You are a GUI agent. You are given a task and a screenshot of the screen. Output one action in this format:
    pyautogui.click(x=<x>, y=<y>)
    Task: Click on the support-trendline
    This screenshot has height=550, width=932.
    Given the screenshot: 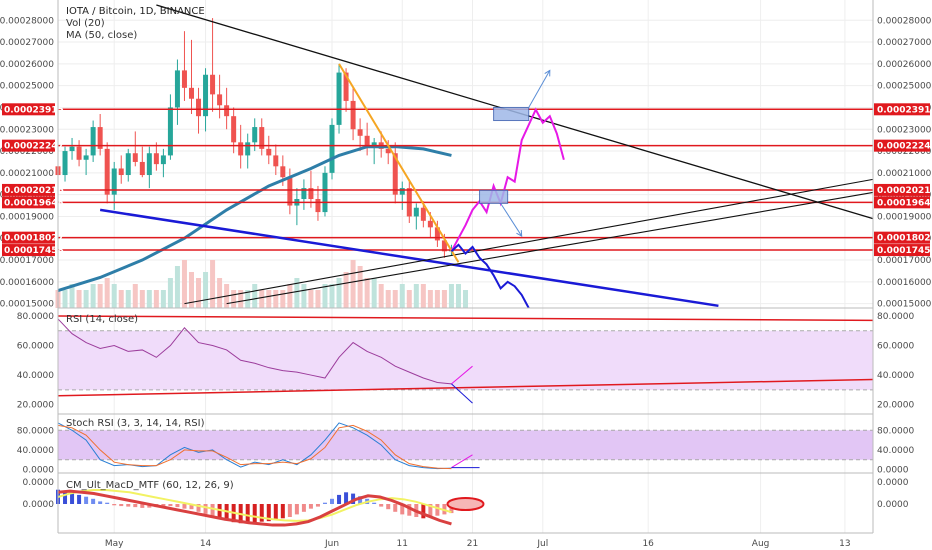 What is the action you would take?
    pyautogui.click(x=409, y=258)
    